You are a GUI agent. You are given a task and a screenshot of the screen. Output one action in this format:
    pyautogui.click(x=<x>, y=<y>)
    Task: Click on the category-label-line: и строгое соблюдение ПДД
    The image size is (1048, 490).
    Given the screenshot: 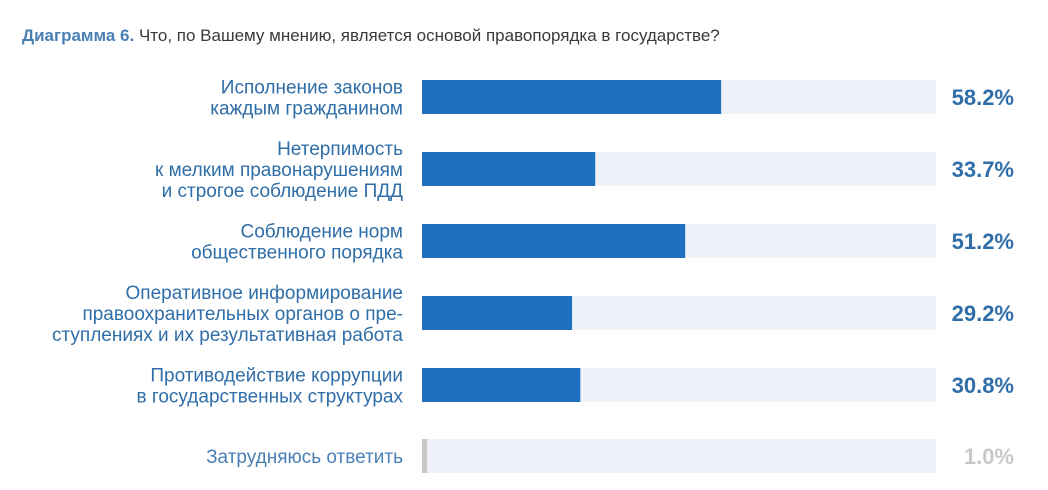 What is the action you would take?
    pyautogui.click(x=283, y=191)
    